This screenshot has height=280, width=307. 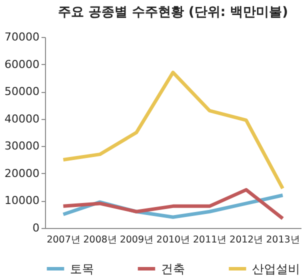 What do you see at coordinates (173, 240) in the screenshot?
I see `x-tick-label: 2010년` at bounding box center [173, 240].